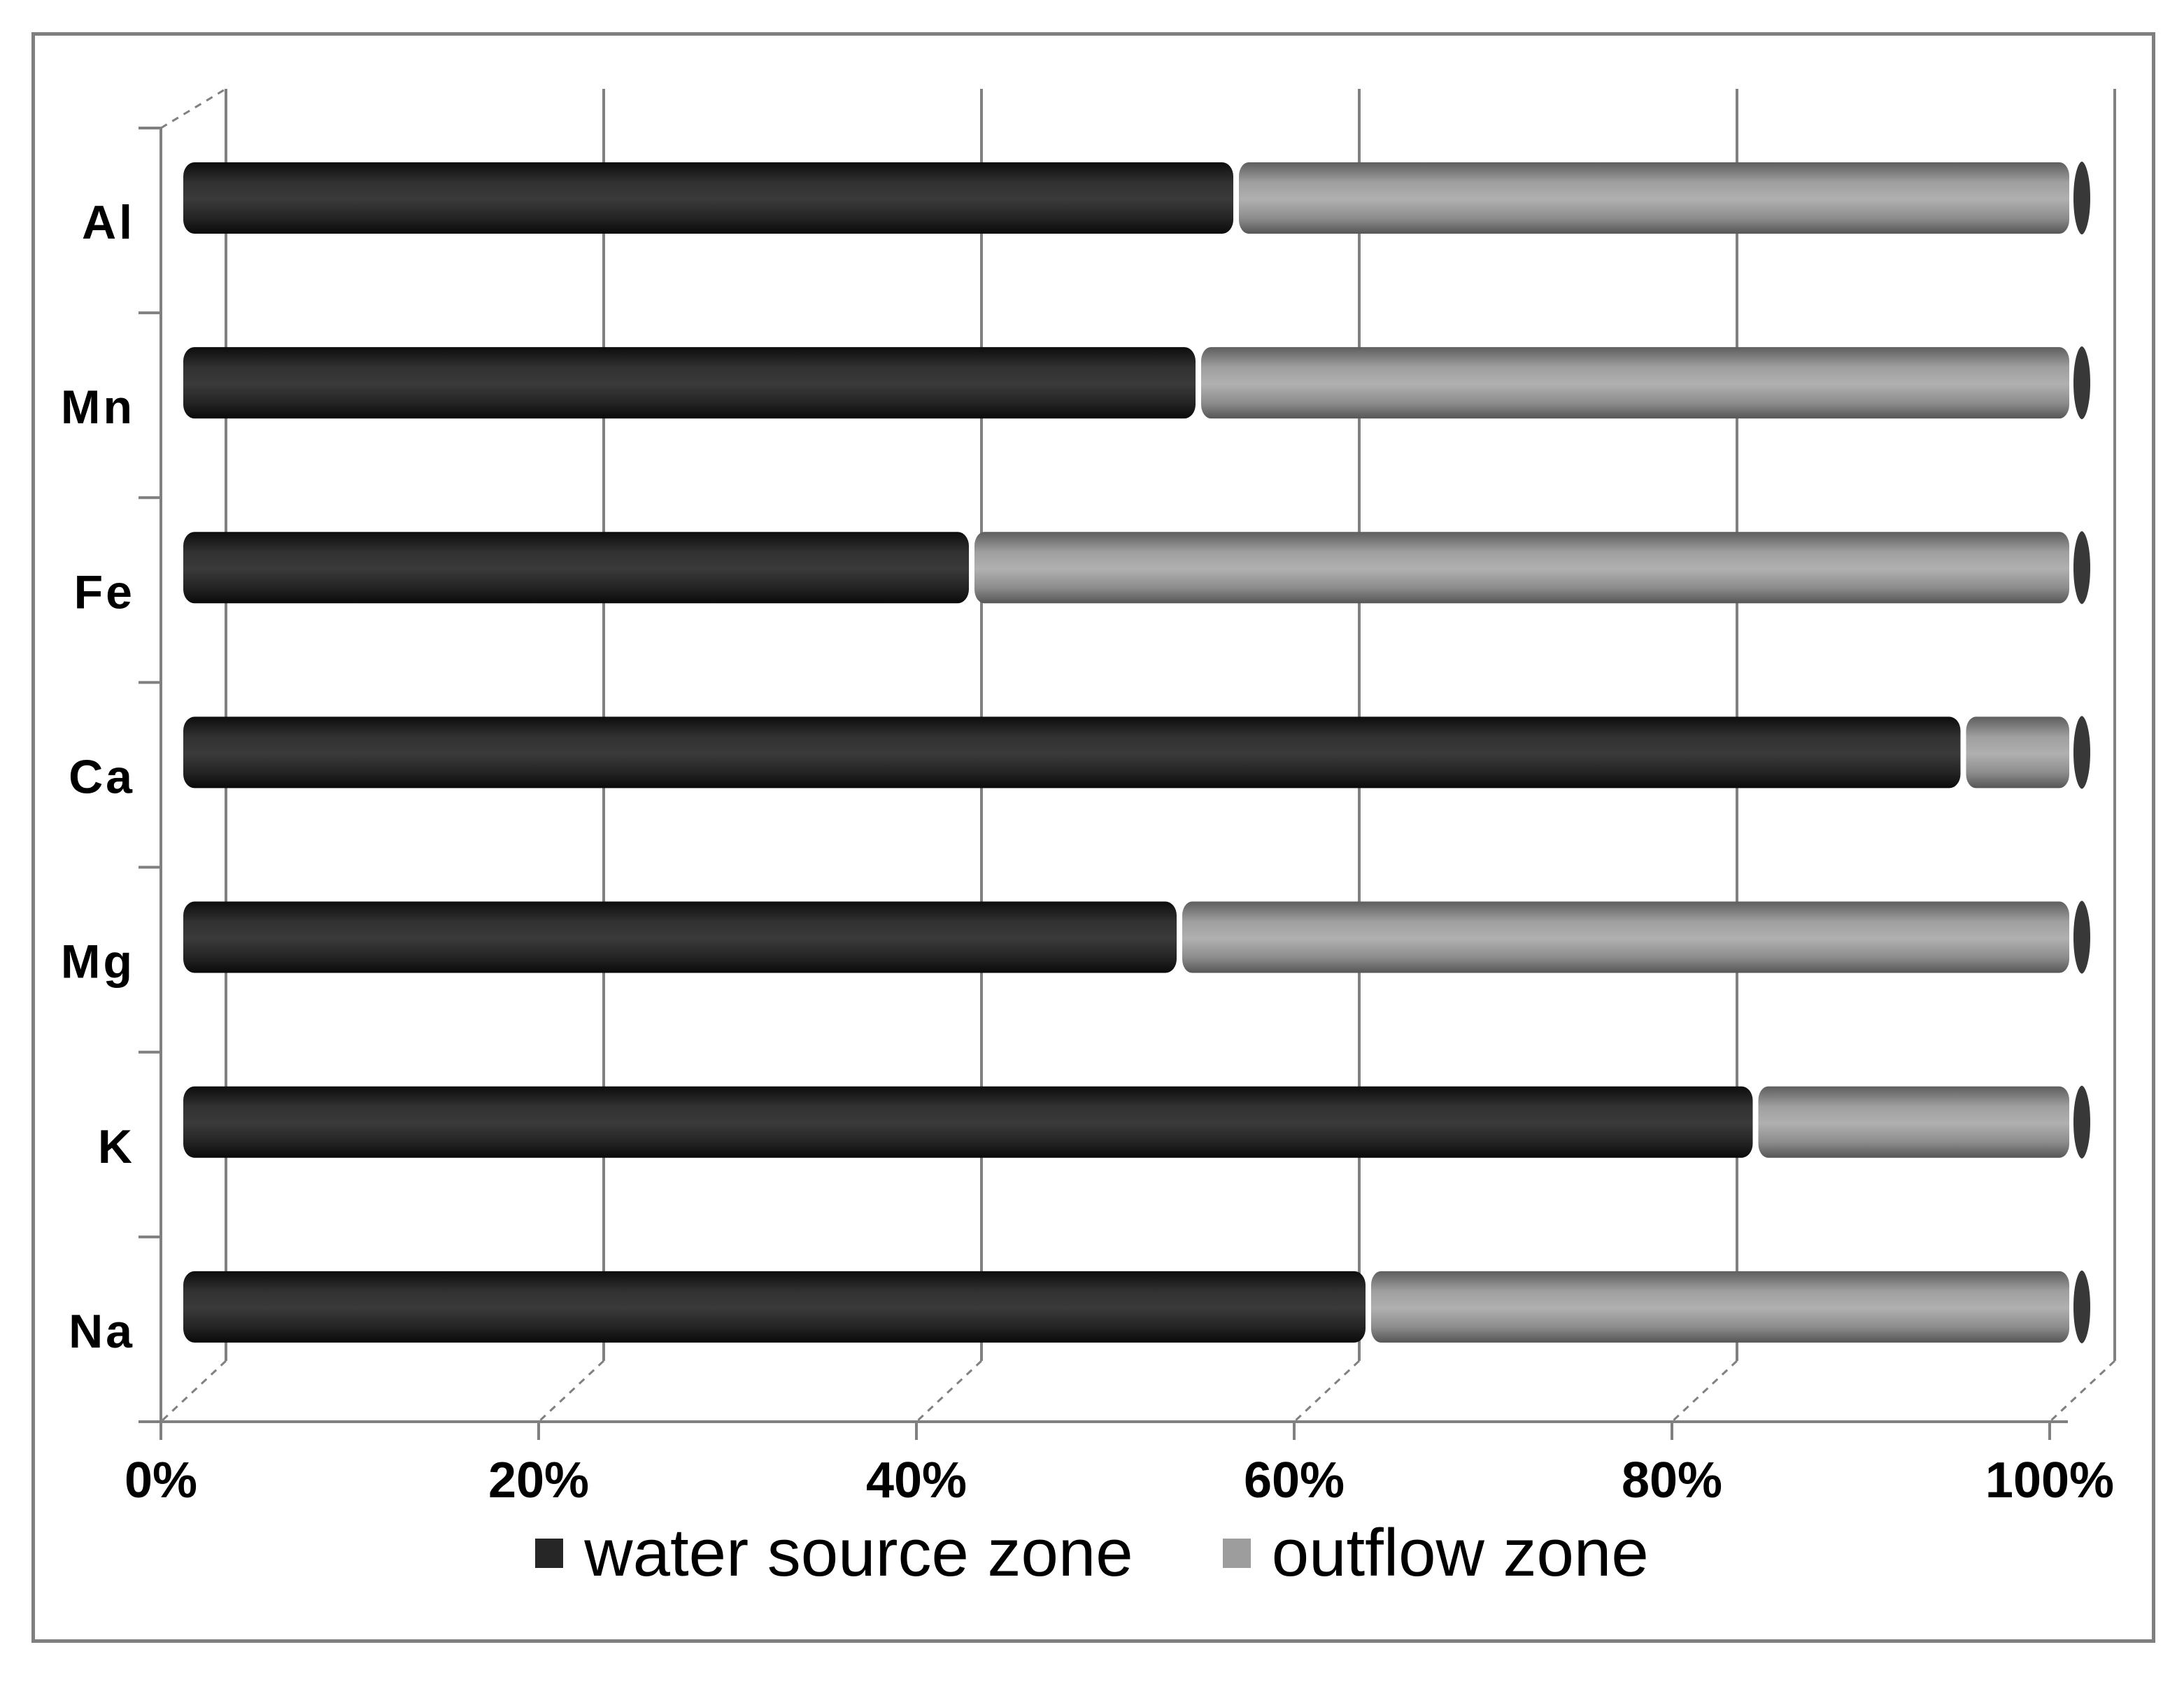 This screenshot has height=1682, width=2184. Describe the element at coordinates (104, 592) in the screenshot. I see `category-label-Fe: Fe` at that location.